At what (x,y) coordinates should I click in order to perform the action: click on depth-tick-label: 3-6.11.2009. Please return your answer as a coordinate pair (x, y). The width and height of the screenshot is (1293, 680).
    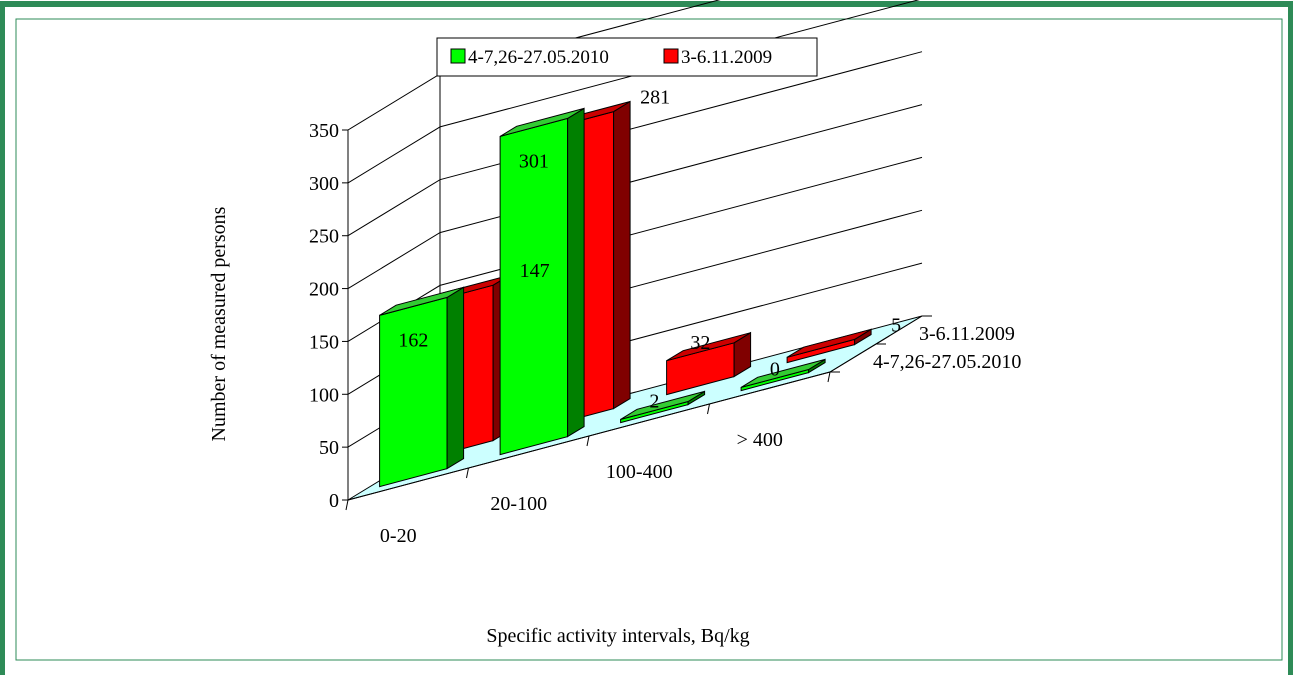
    Looking at the image, I should click on (967, 334).